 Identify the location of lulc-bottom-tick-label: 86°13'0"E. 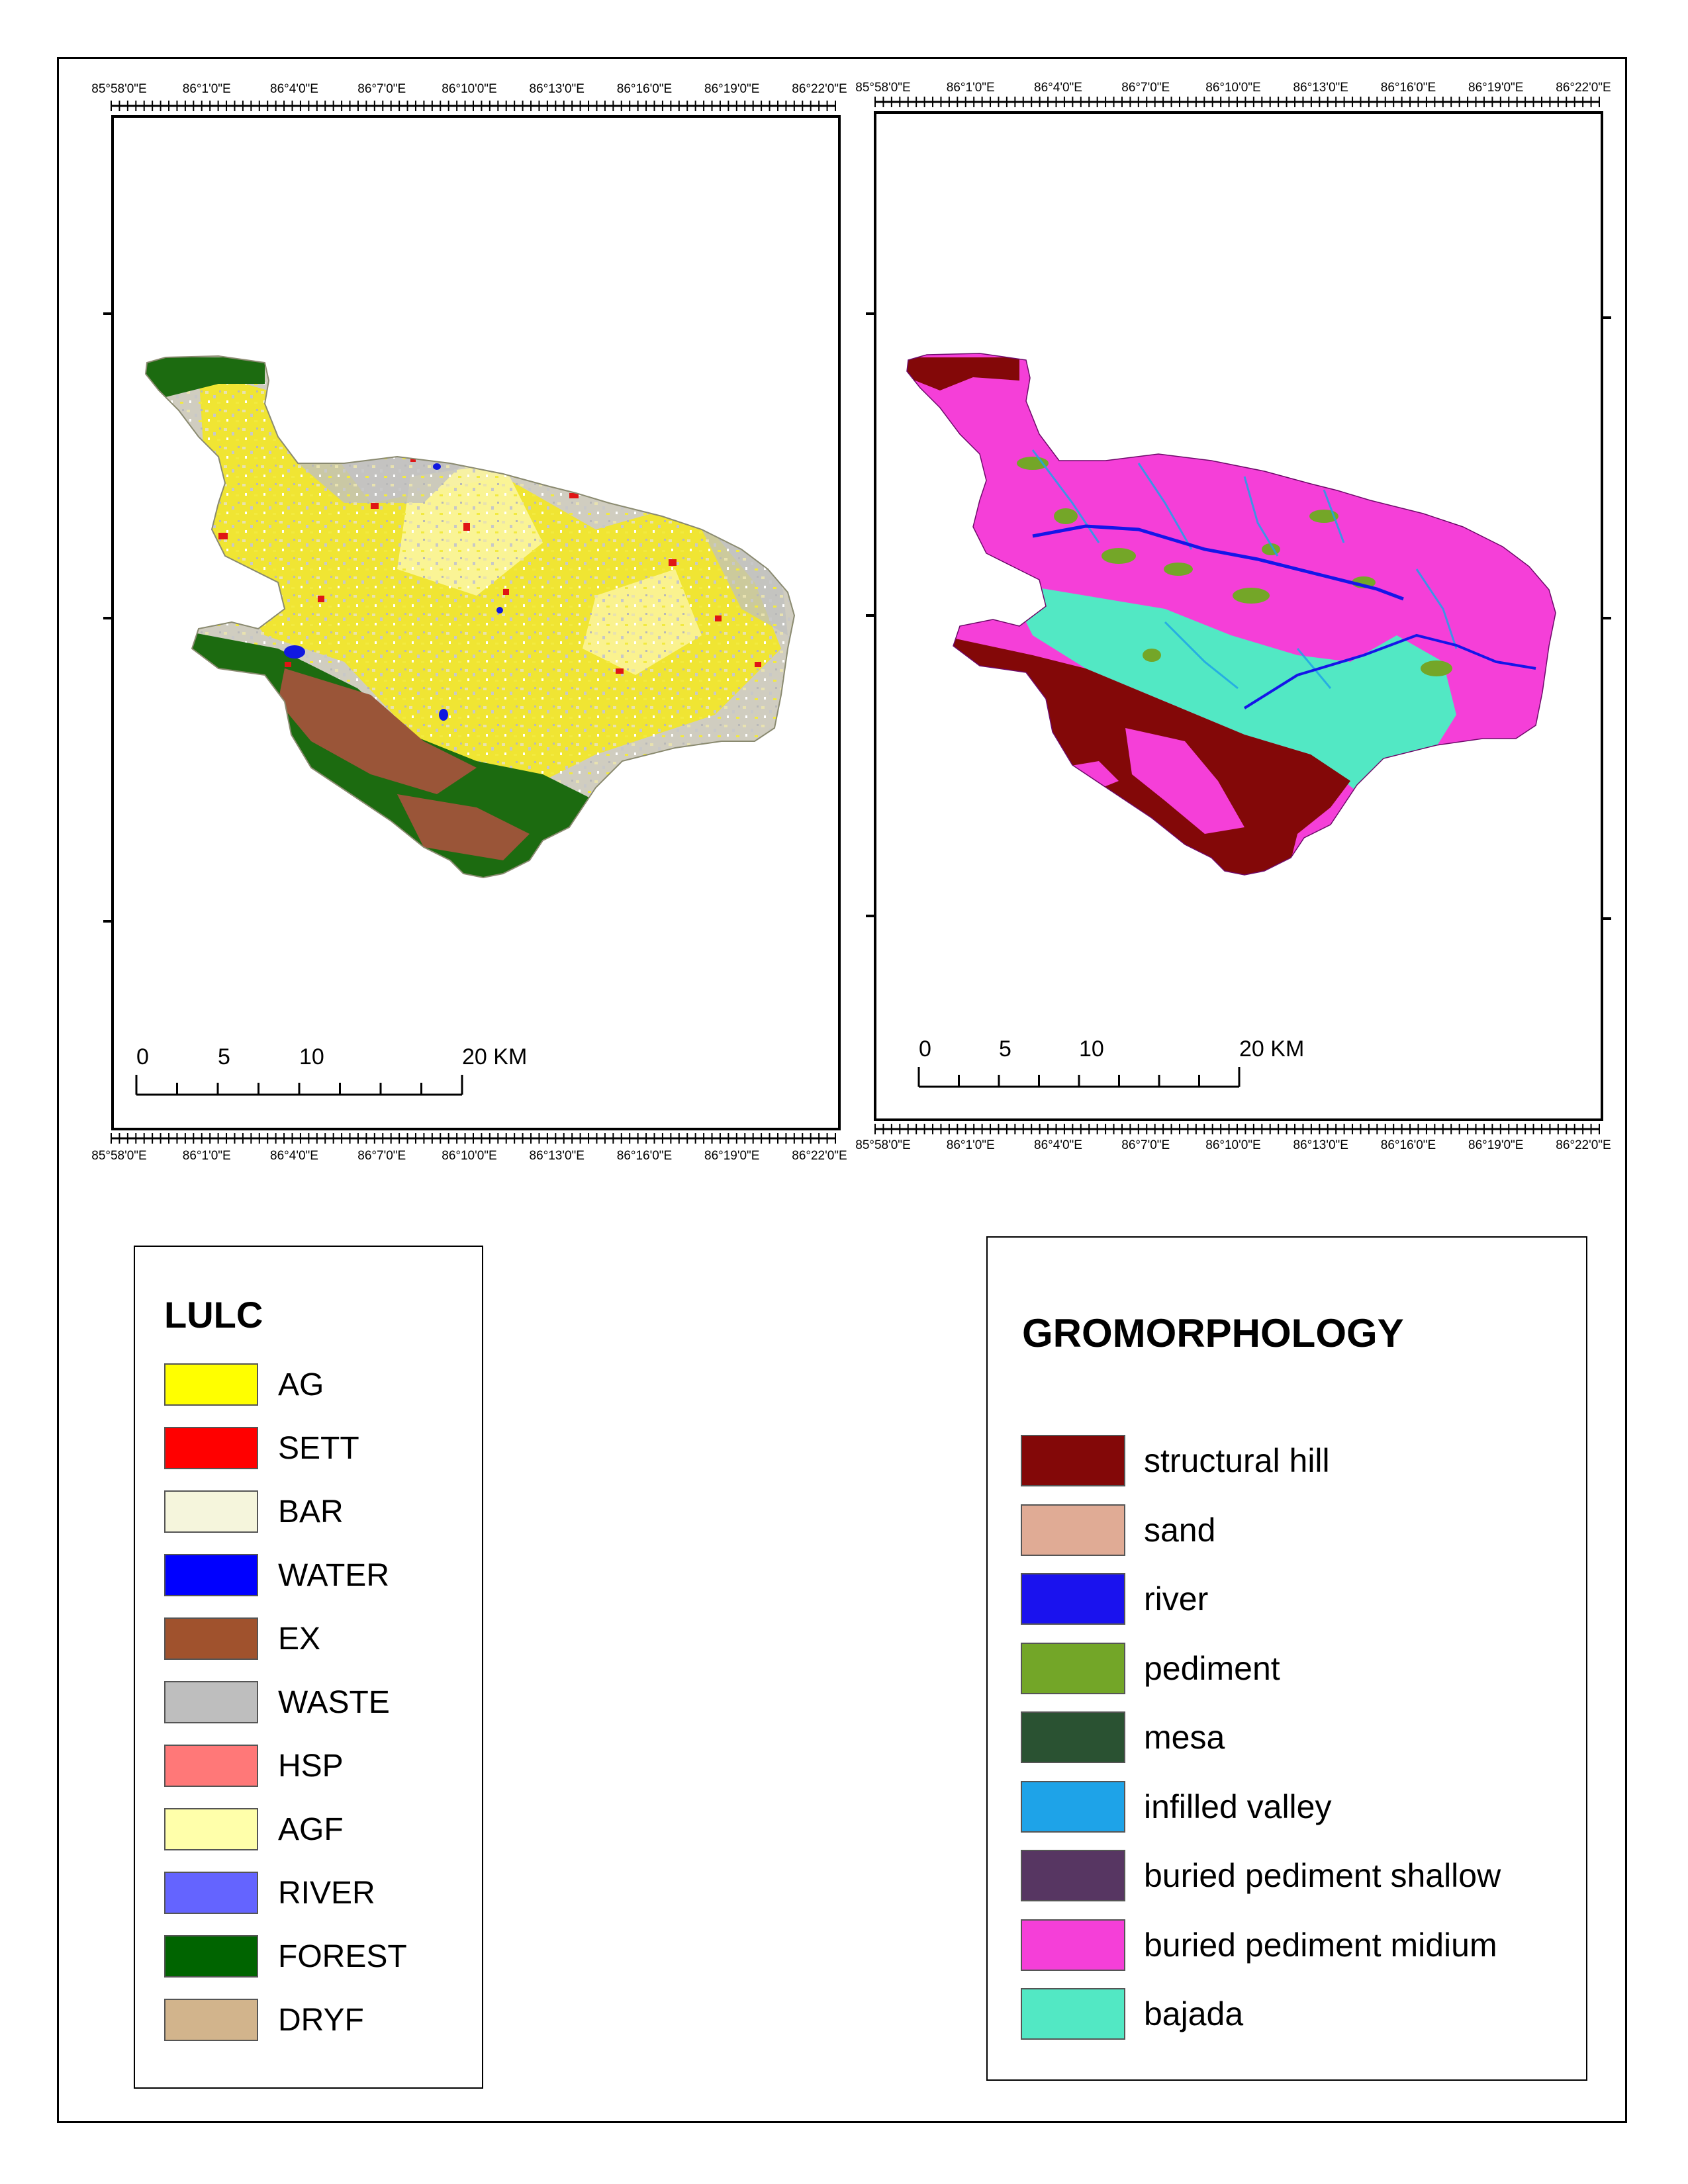
(557, 1156).